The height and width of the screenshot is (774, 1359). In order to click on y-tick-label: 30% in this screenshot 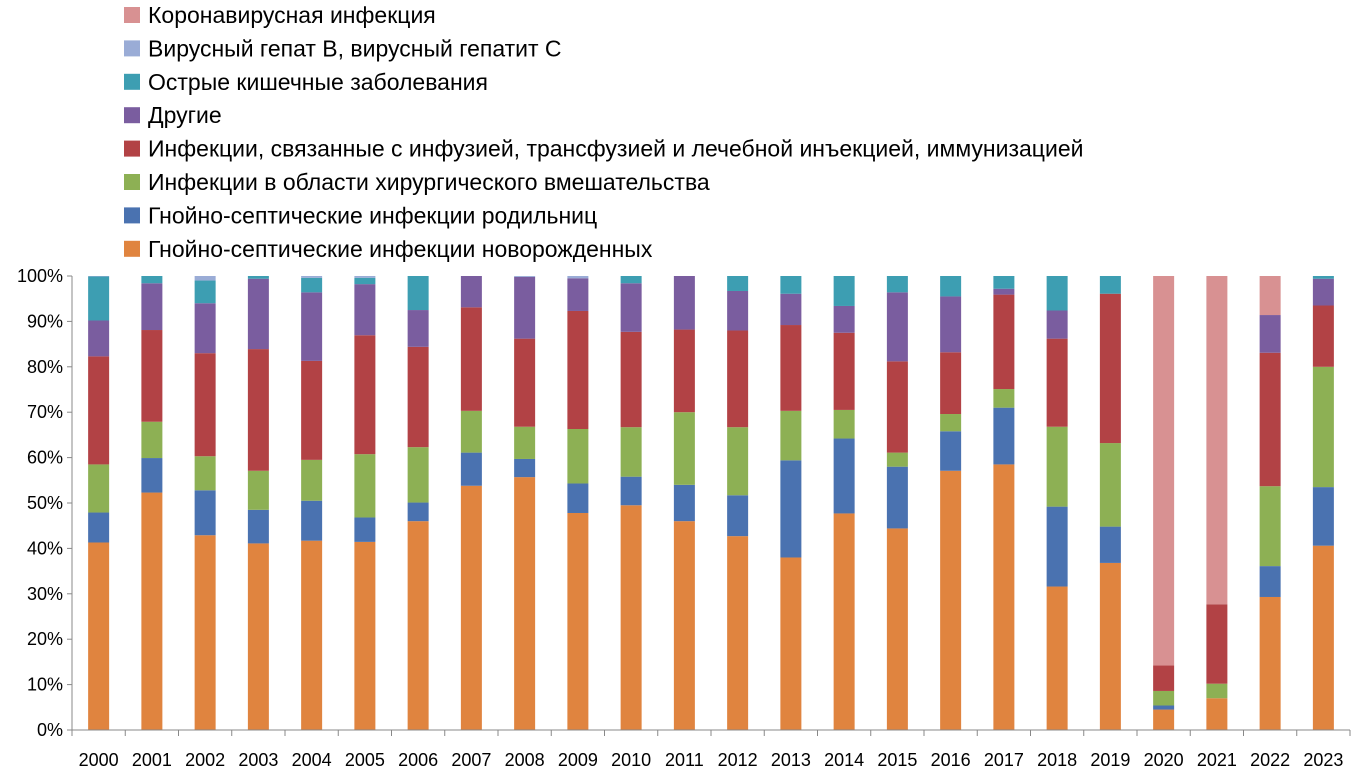, I will do `click(45, 594)`.